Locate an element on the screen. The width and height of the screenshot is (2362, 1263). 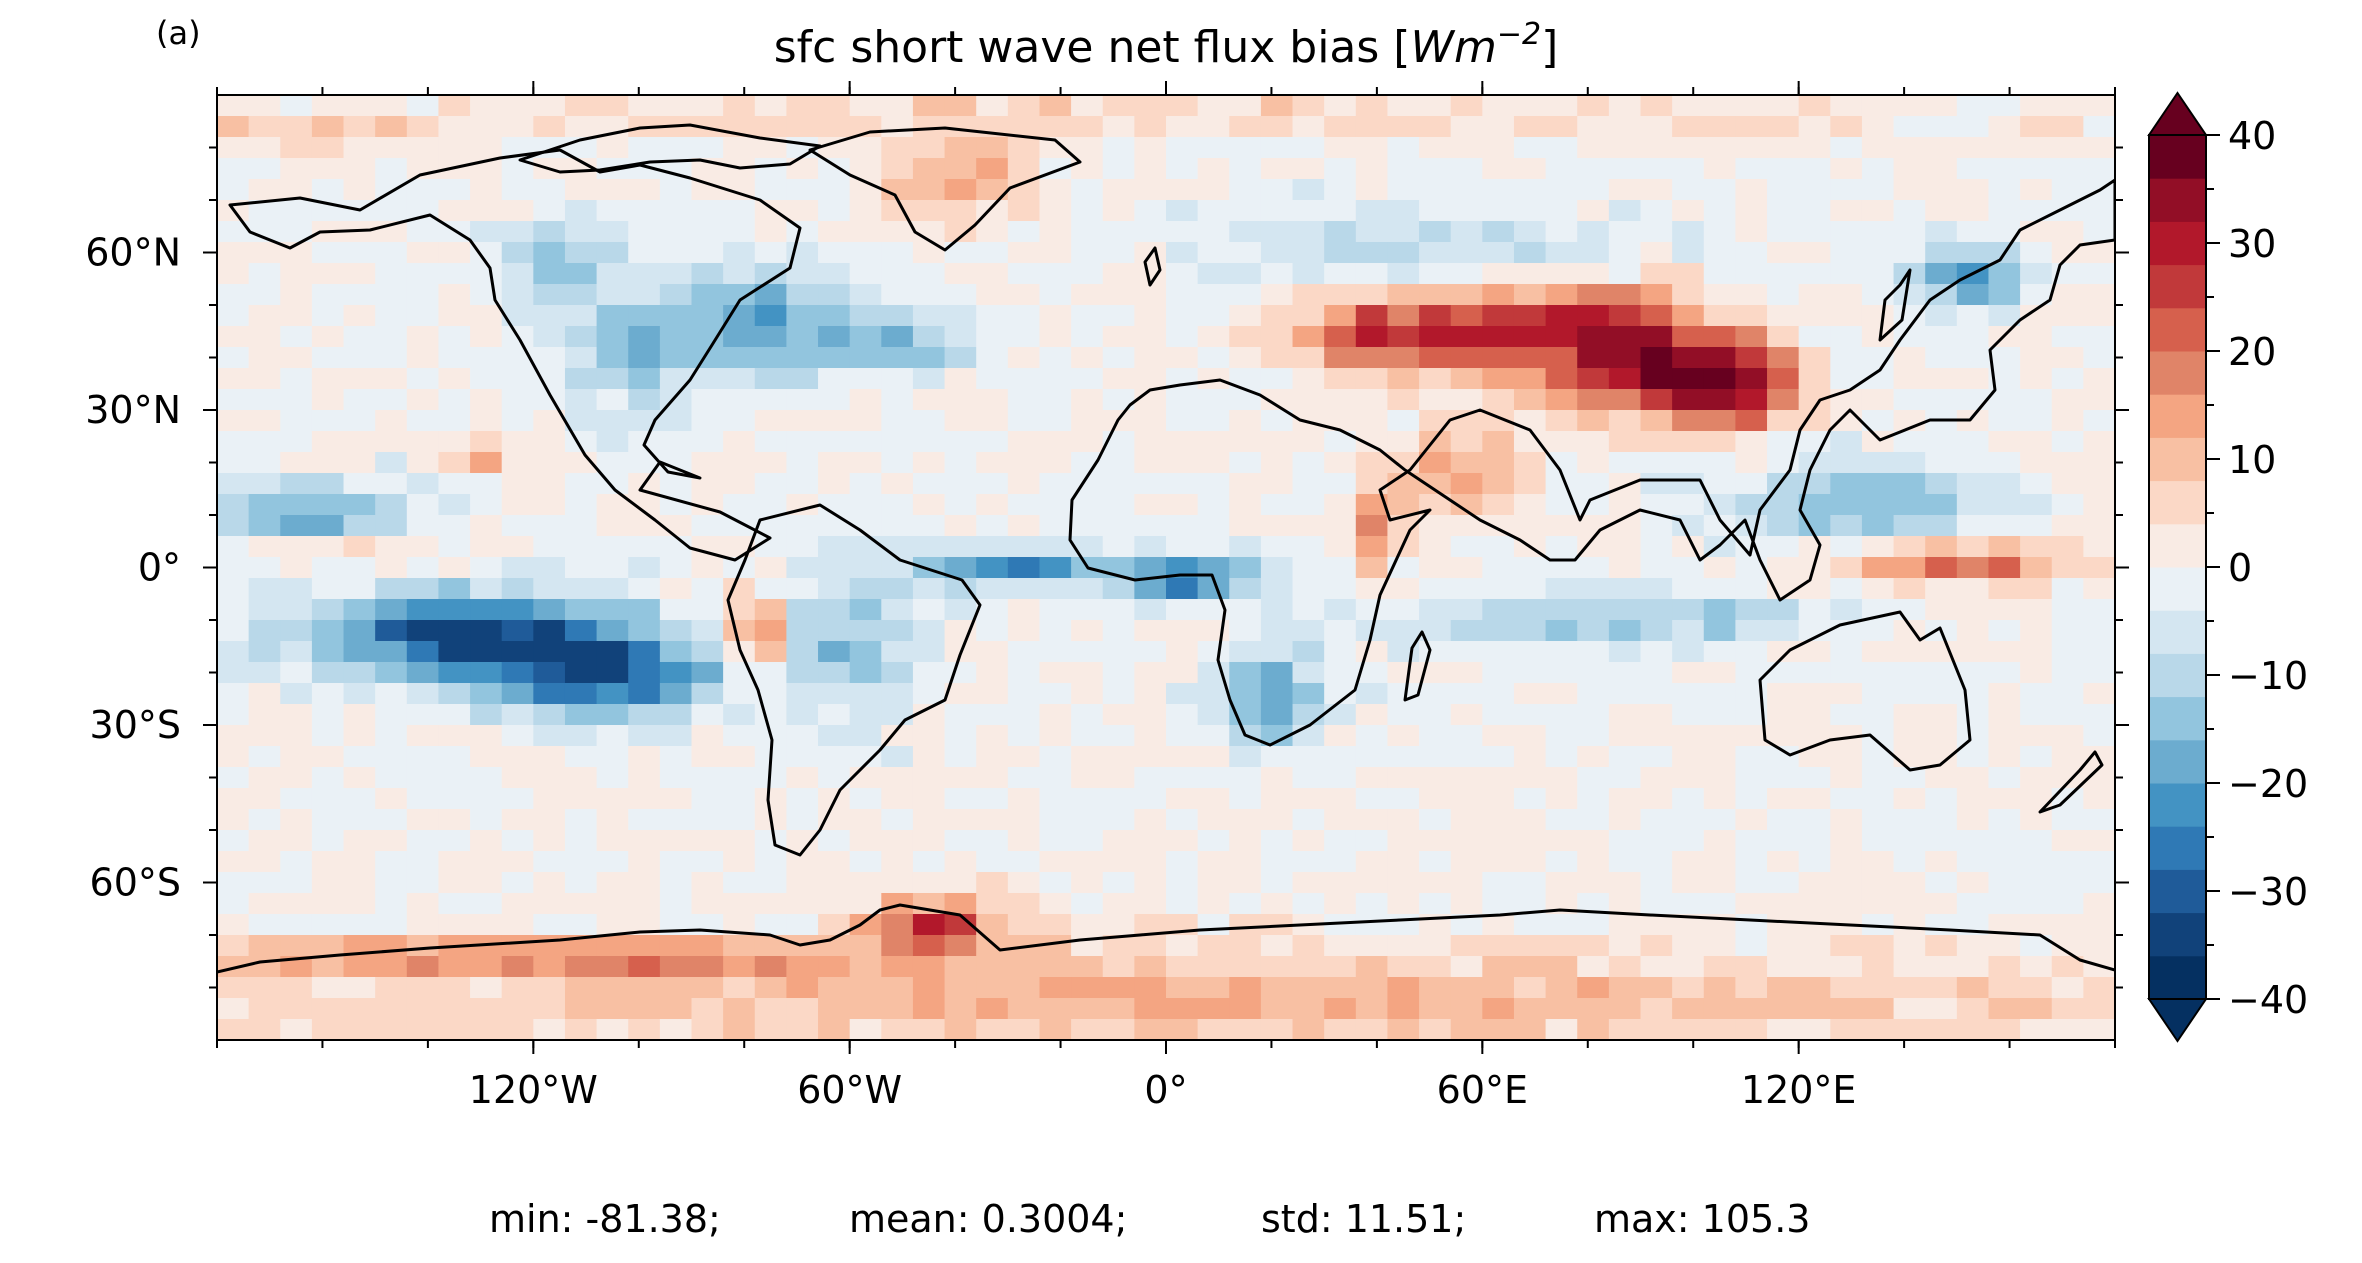
colorbar-tick-label: −30 is located at coordinates (2268, 892).